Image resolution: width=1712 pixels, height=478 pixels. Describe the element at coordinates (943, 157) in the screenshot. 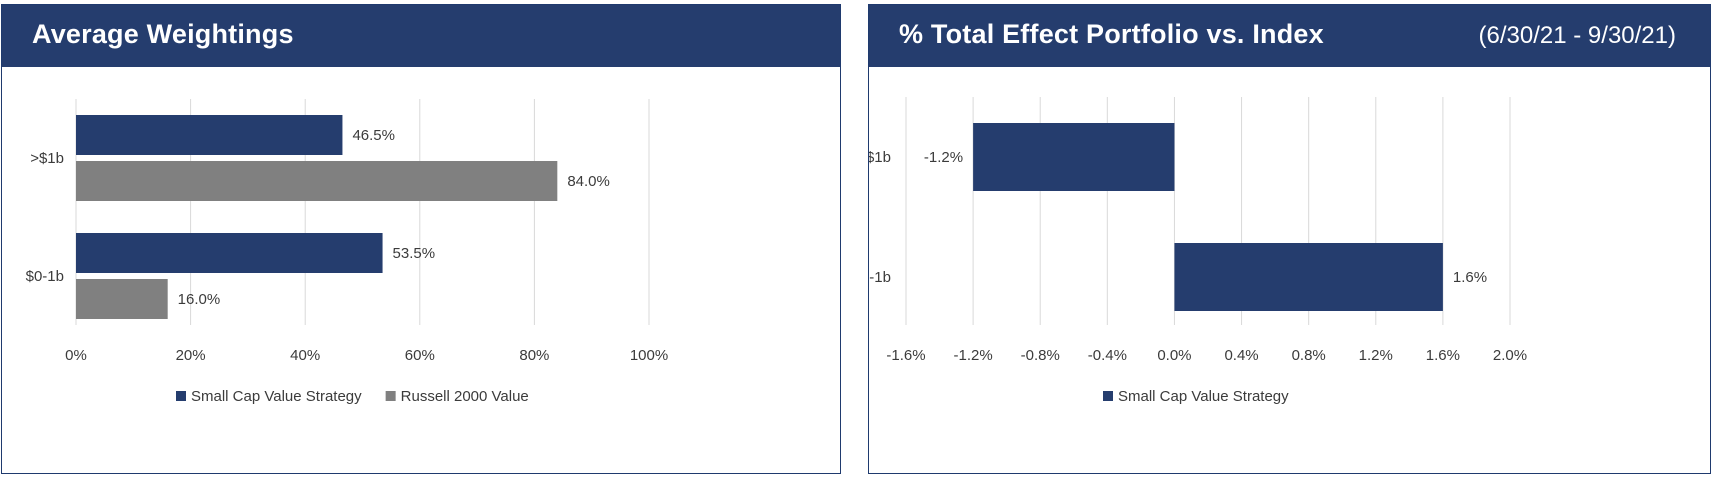

I see `data-label: -1.2%` at that location.